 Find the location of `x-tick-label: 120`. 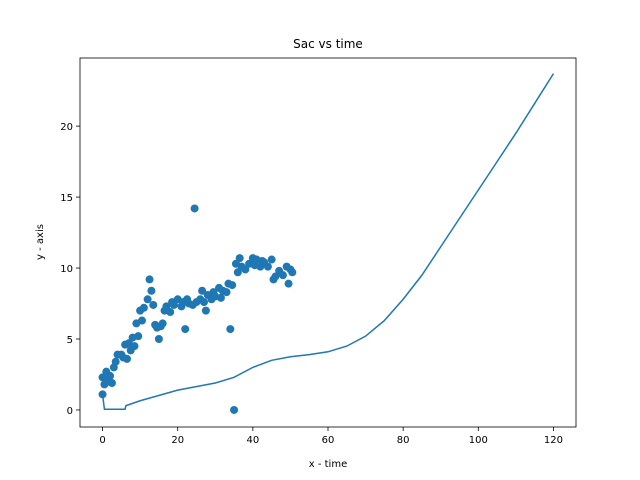

x-tick-label: 120 is located at coordinates (553, 440).